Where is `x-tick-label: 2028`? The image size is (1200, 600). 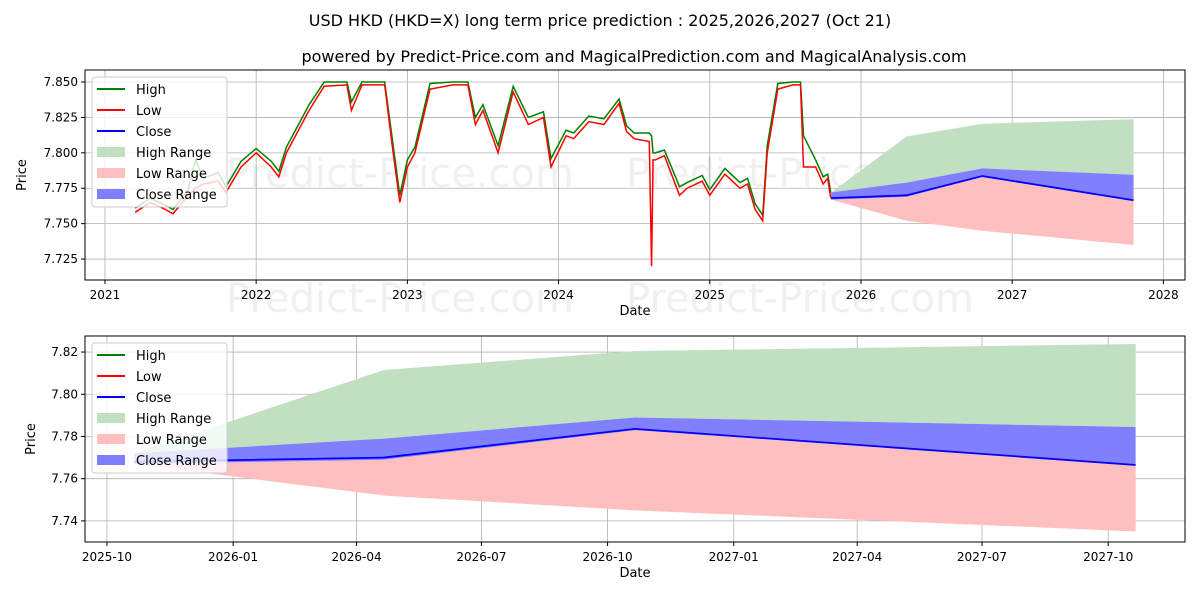
x-tick-label: 2028 is located at coordinates (1163, 295).